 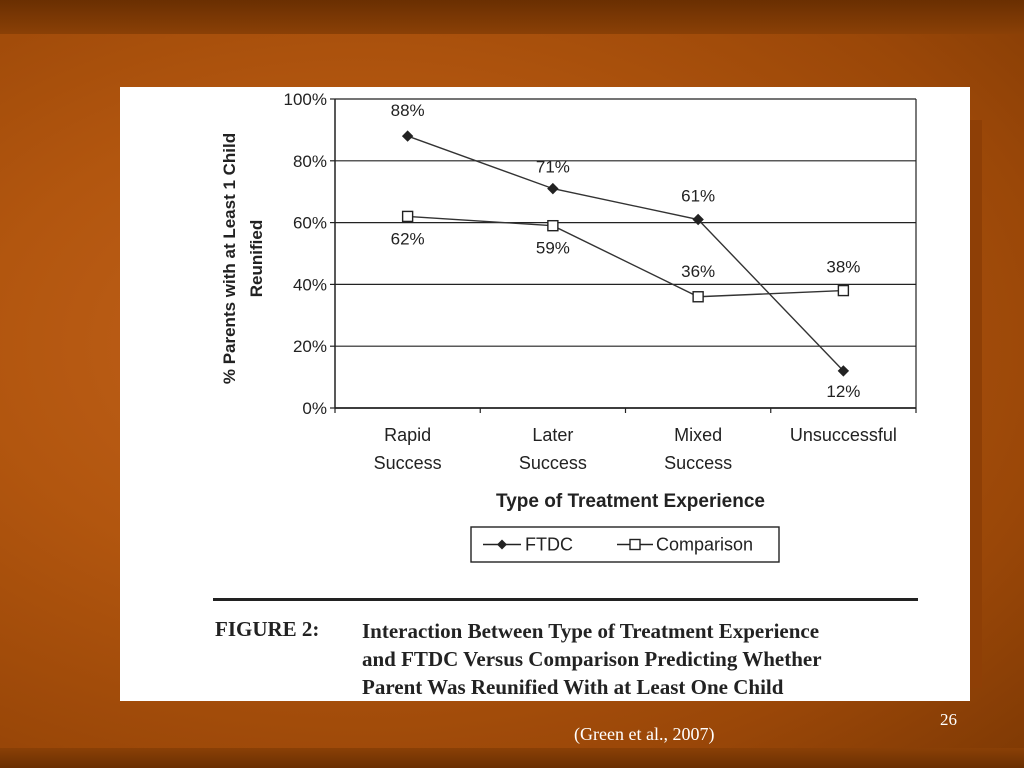 What do you see at coordinates (553, 248) in the screenshot?
I see `data-label: 59%` at bounding box center [553, 248].